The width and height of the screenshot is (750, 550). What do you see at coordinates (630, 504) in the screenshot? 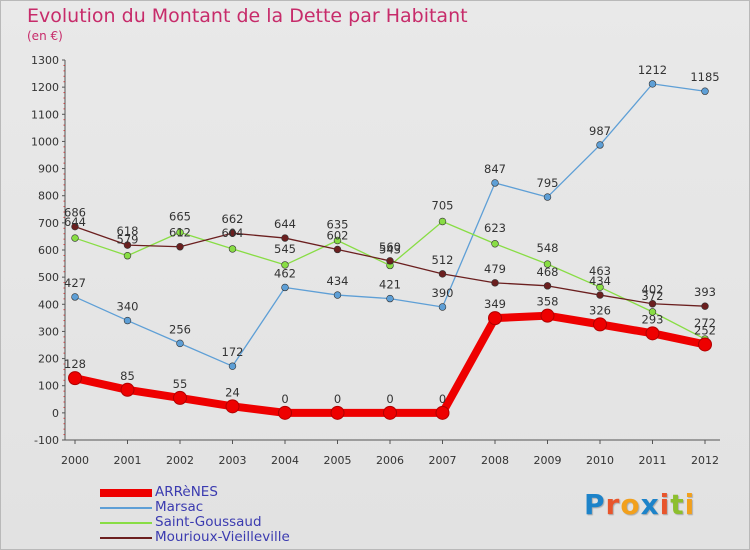
I see `logo-letter: o` at bounding box center [630, 504].